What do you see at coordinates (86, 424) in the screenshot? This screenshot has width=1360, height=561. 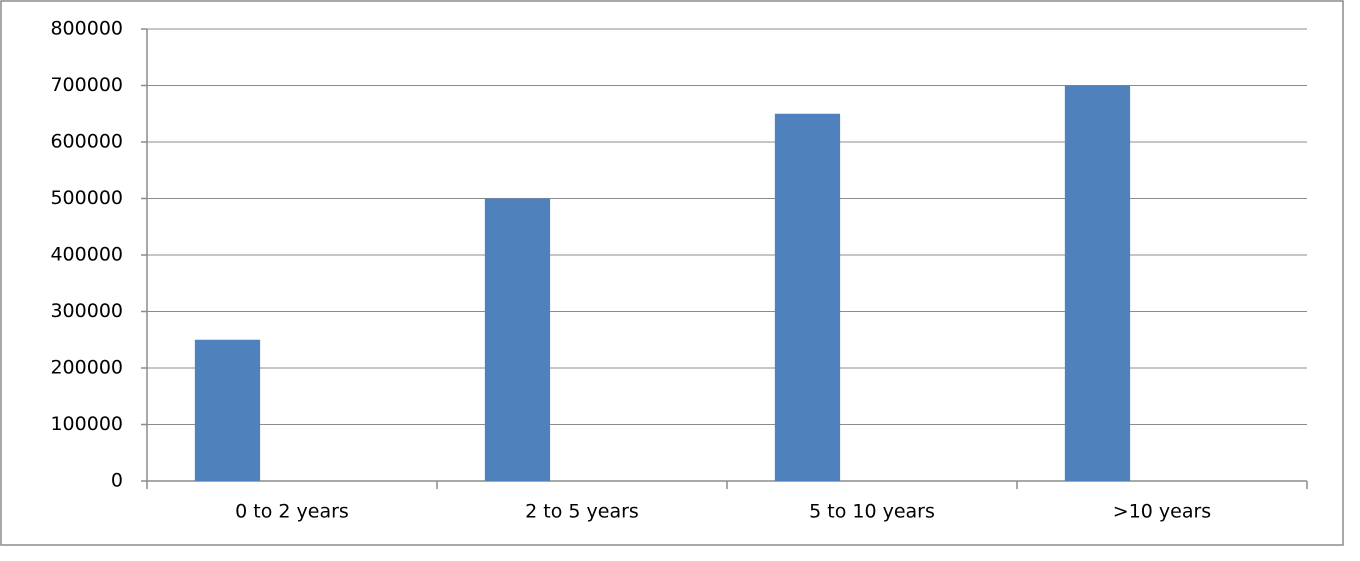 I see `y-tick-label: 100000` at bounding box center [86, 424].